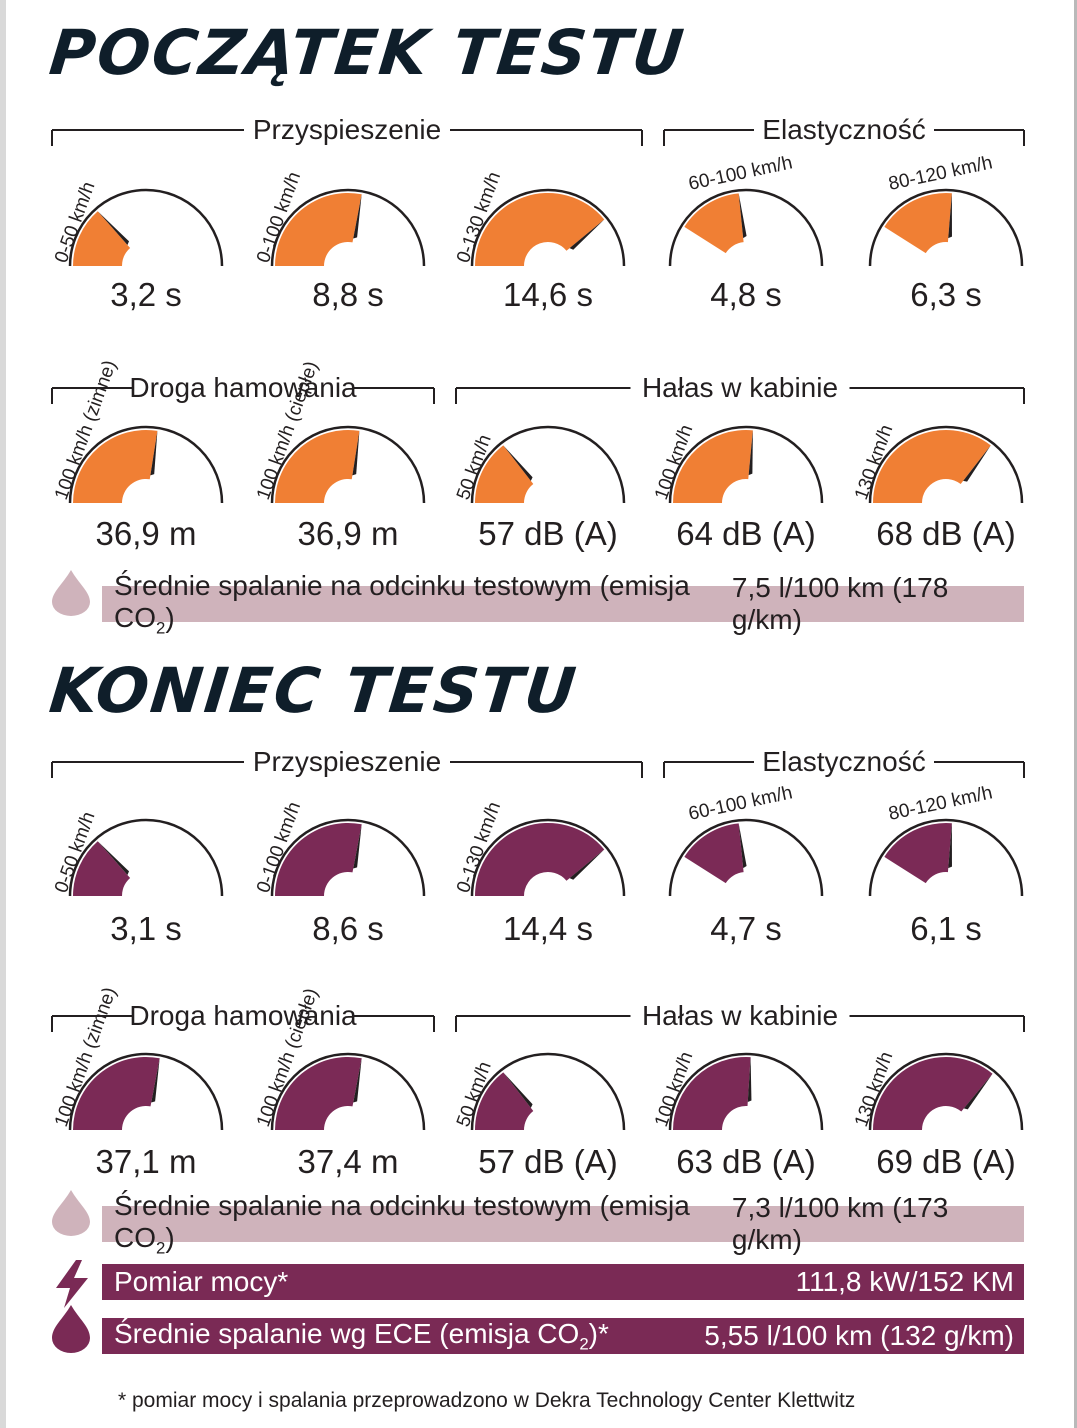 Image resolution: width=1077 pixels, height=1428 pixels. I want to click on gauge-1-4-dial, so click(946, 857).